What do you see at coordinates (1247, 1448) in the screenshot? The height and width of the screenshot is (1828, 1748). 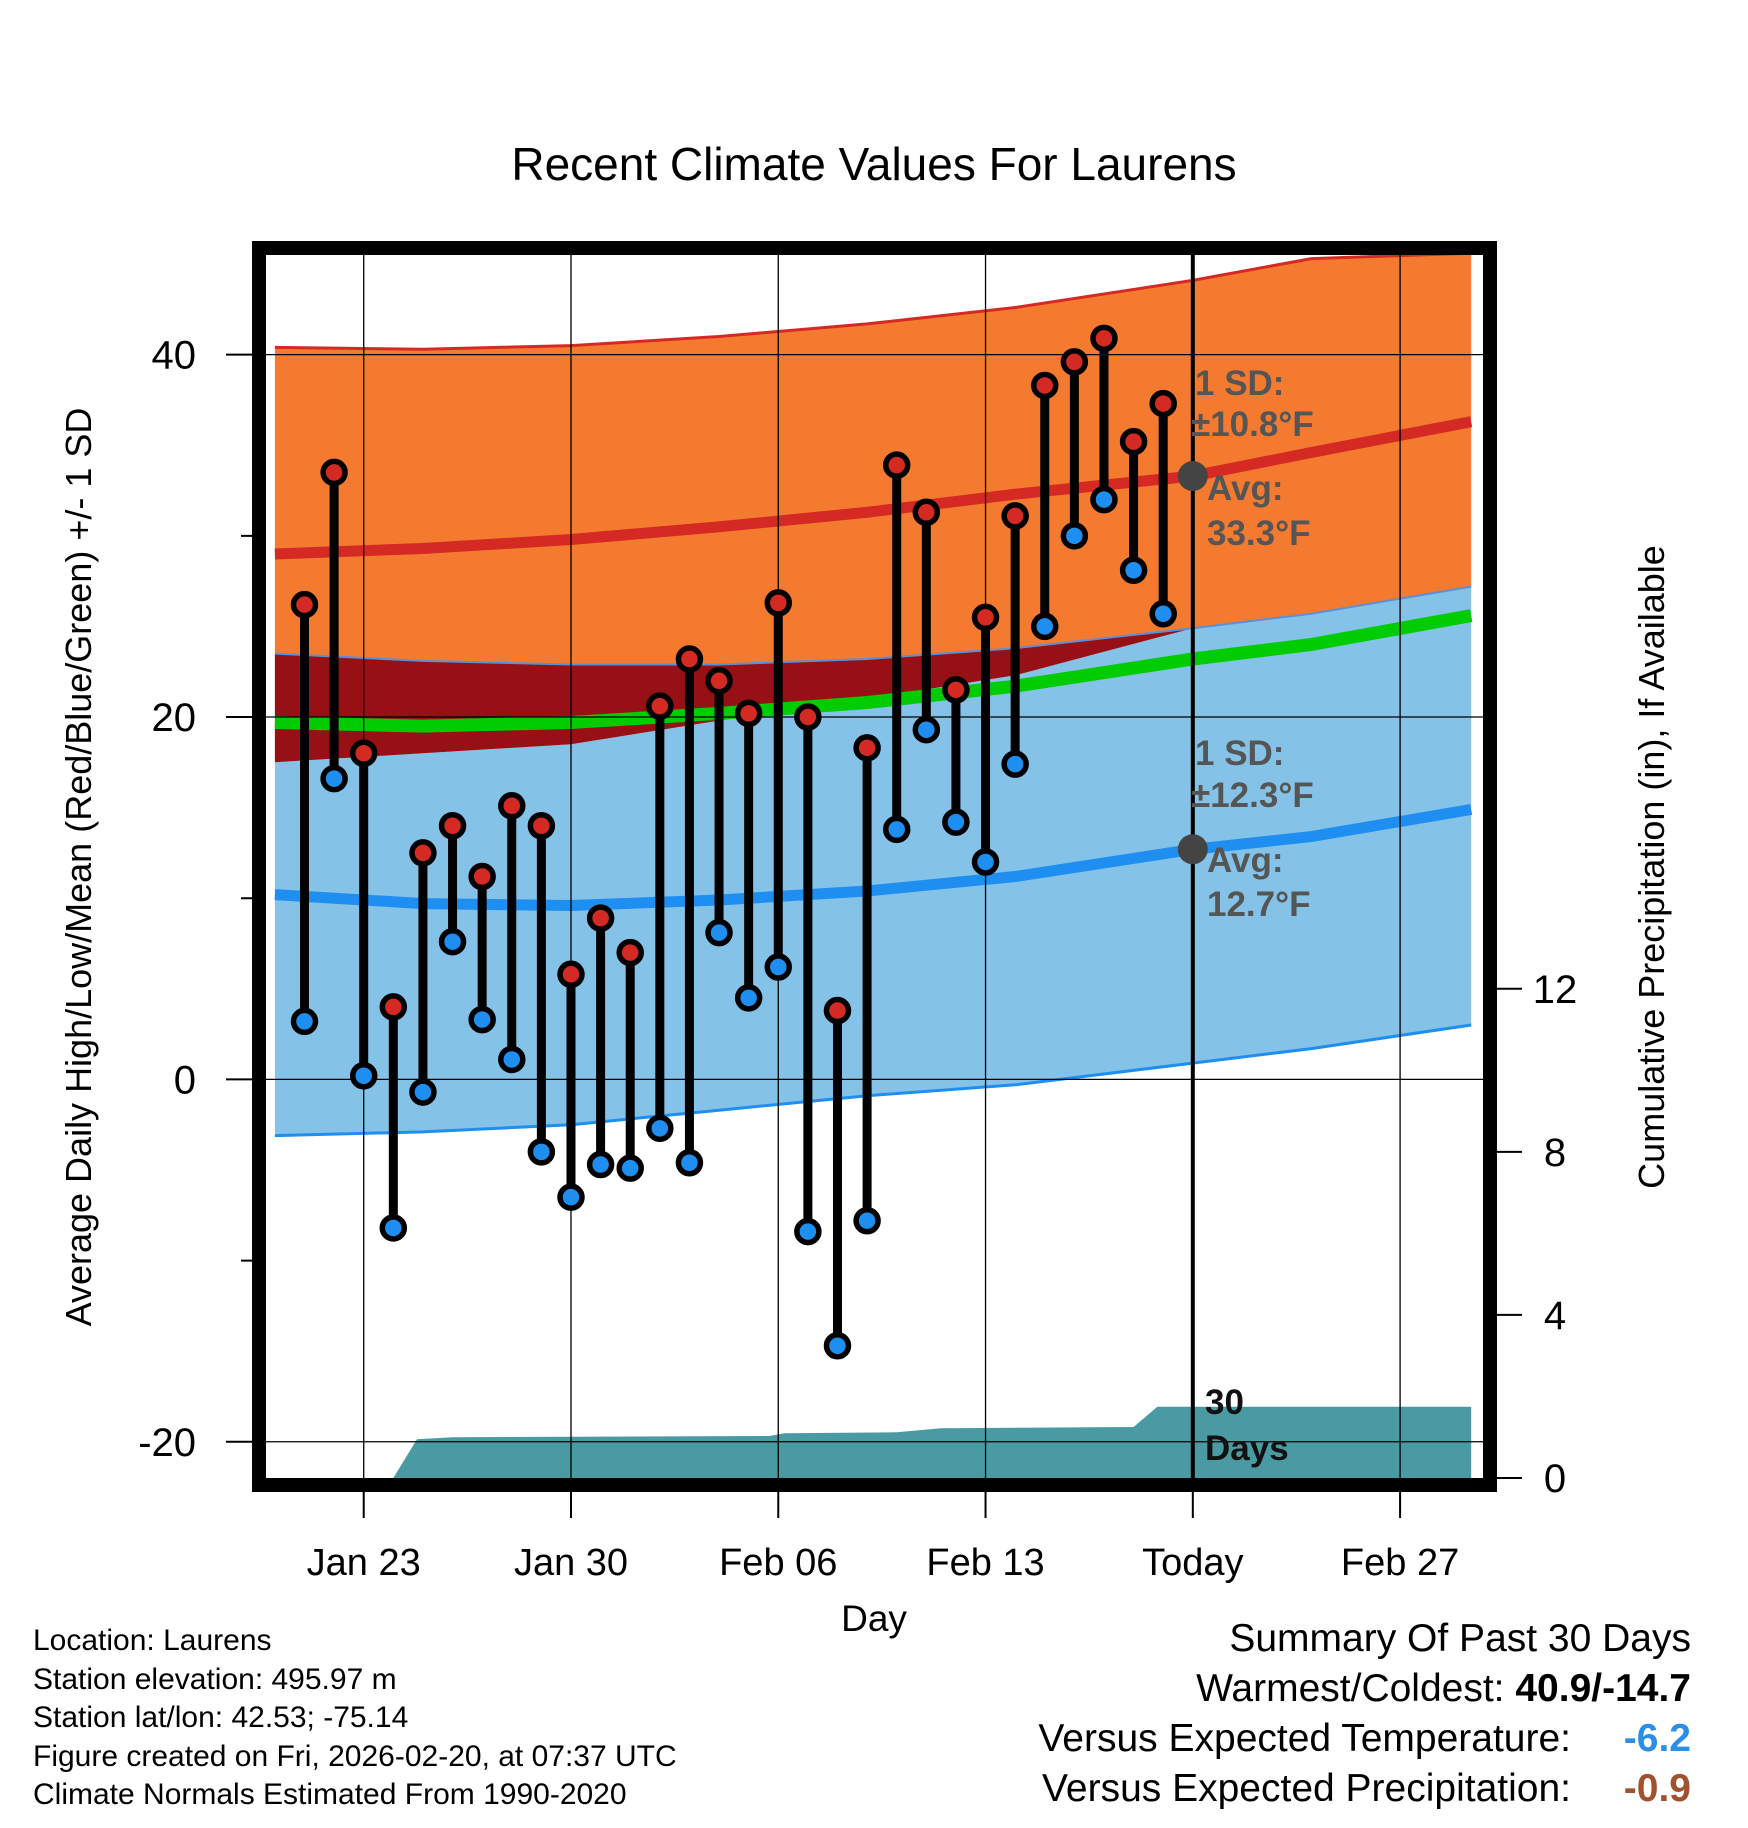 I see `precip-days-unit: Days` at bounding box center [1247, 1448].